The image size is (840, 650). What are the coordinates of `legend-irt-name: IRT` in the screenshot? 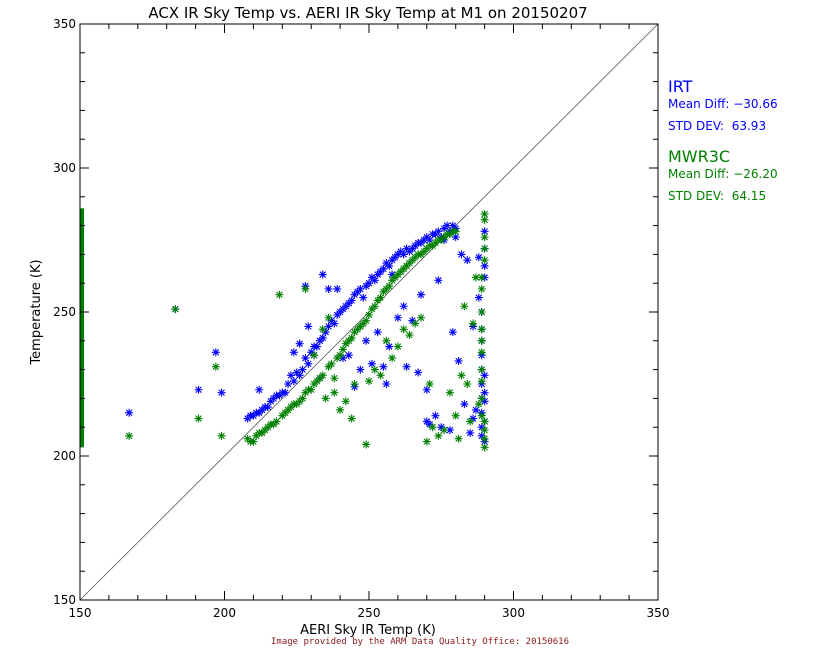 It's located at (680, 86).